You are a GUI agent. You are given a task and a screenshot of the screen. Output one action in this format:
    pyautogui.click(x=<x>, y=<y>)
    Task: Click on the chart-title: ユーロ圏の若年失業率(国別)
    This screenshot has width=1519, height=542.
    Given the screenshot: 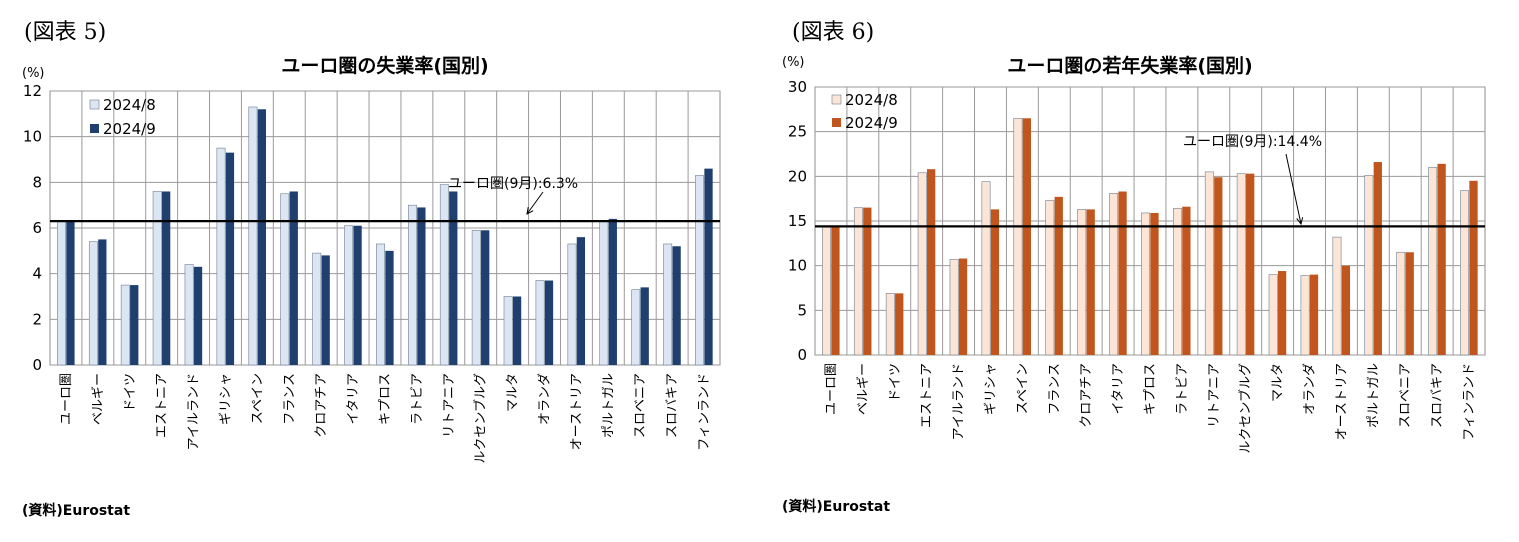 What is the action you would take?
    pyautogui.click(x=1129, y=65)
    